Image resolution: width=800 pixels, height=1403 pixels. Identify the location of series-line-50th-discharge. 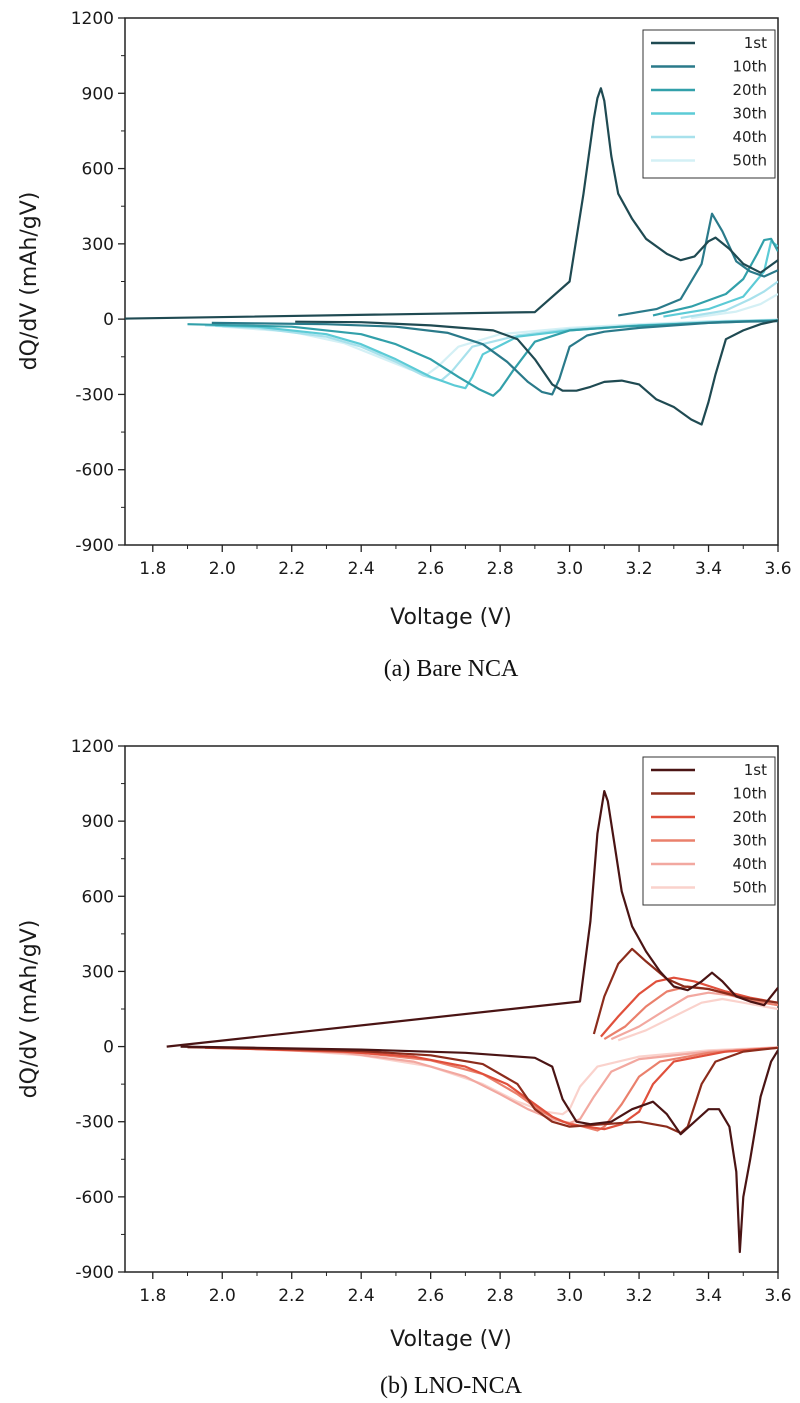
(500, 347).